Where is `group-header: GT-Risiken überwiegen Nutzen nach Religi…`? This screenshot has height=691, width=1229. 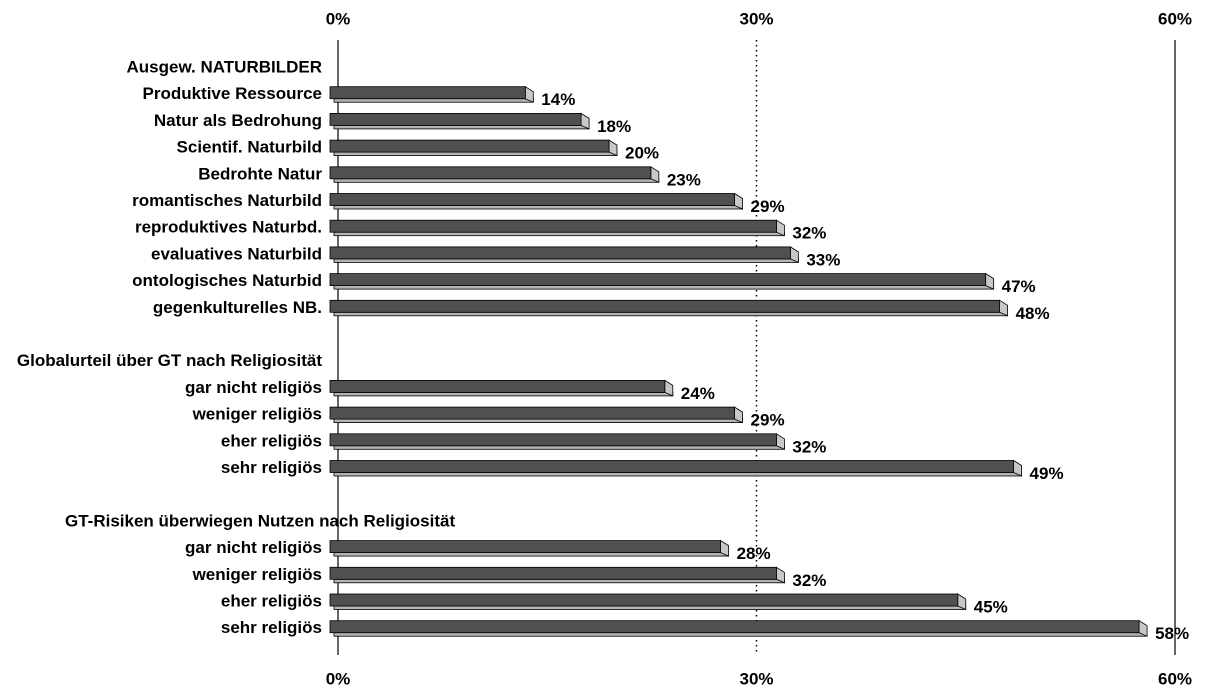
group-header: GT-Risiken überwiegen Nutzen nach Religi… is located at coordinates (260, 520).